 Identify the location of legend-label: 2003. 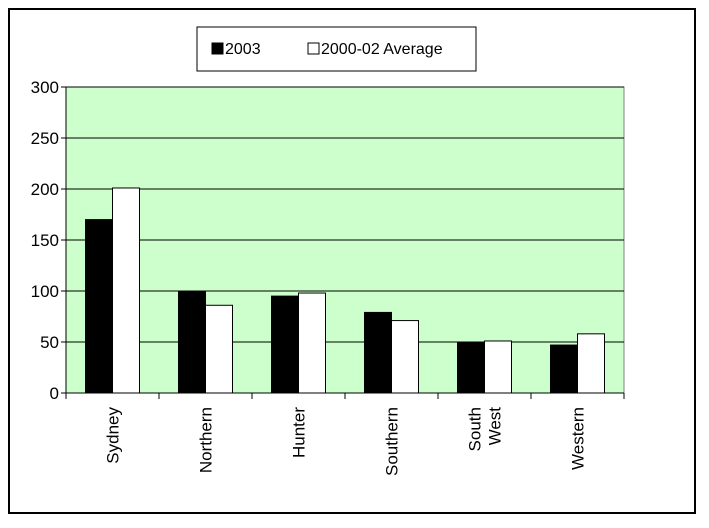
(243, 49).